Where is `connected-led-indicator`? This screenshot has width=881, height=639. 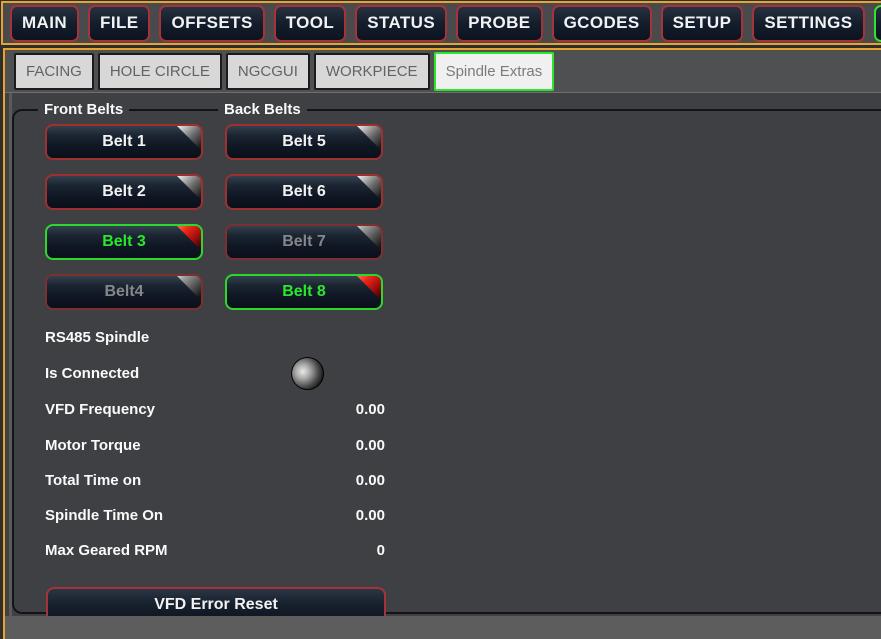
connected-led-indicator is located at coordinates (307, 373).